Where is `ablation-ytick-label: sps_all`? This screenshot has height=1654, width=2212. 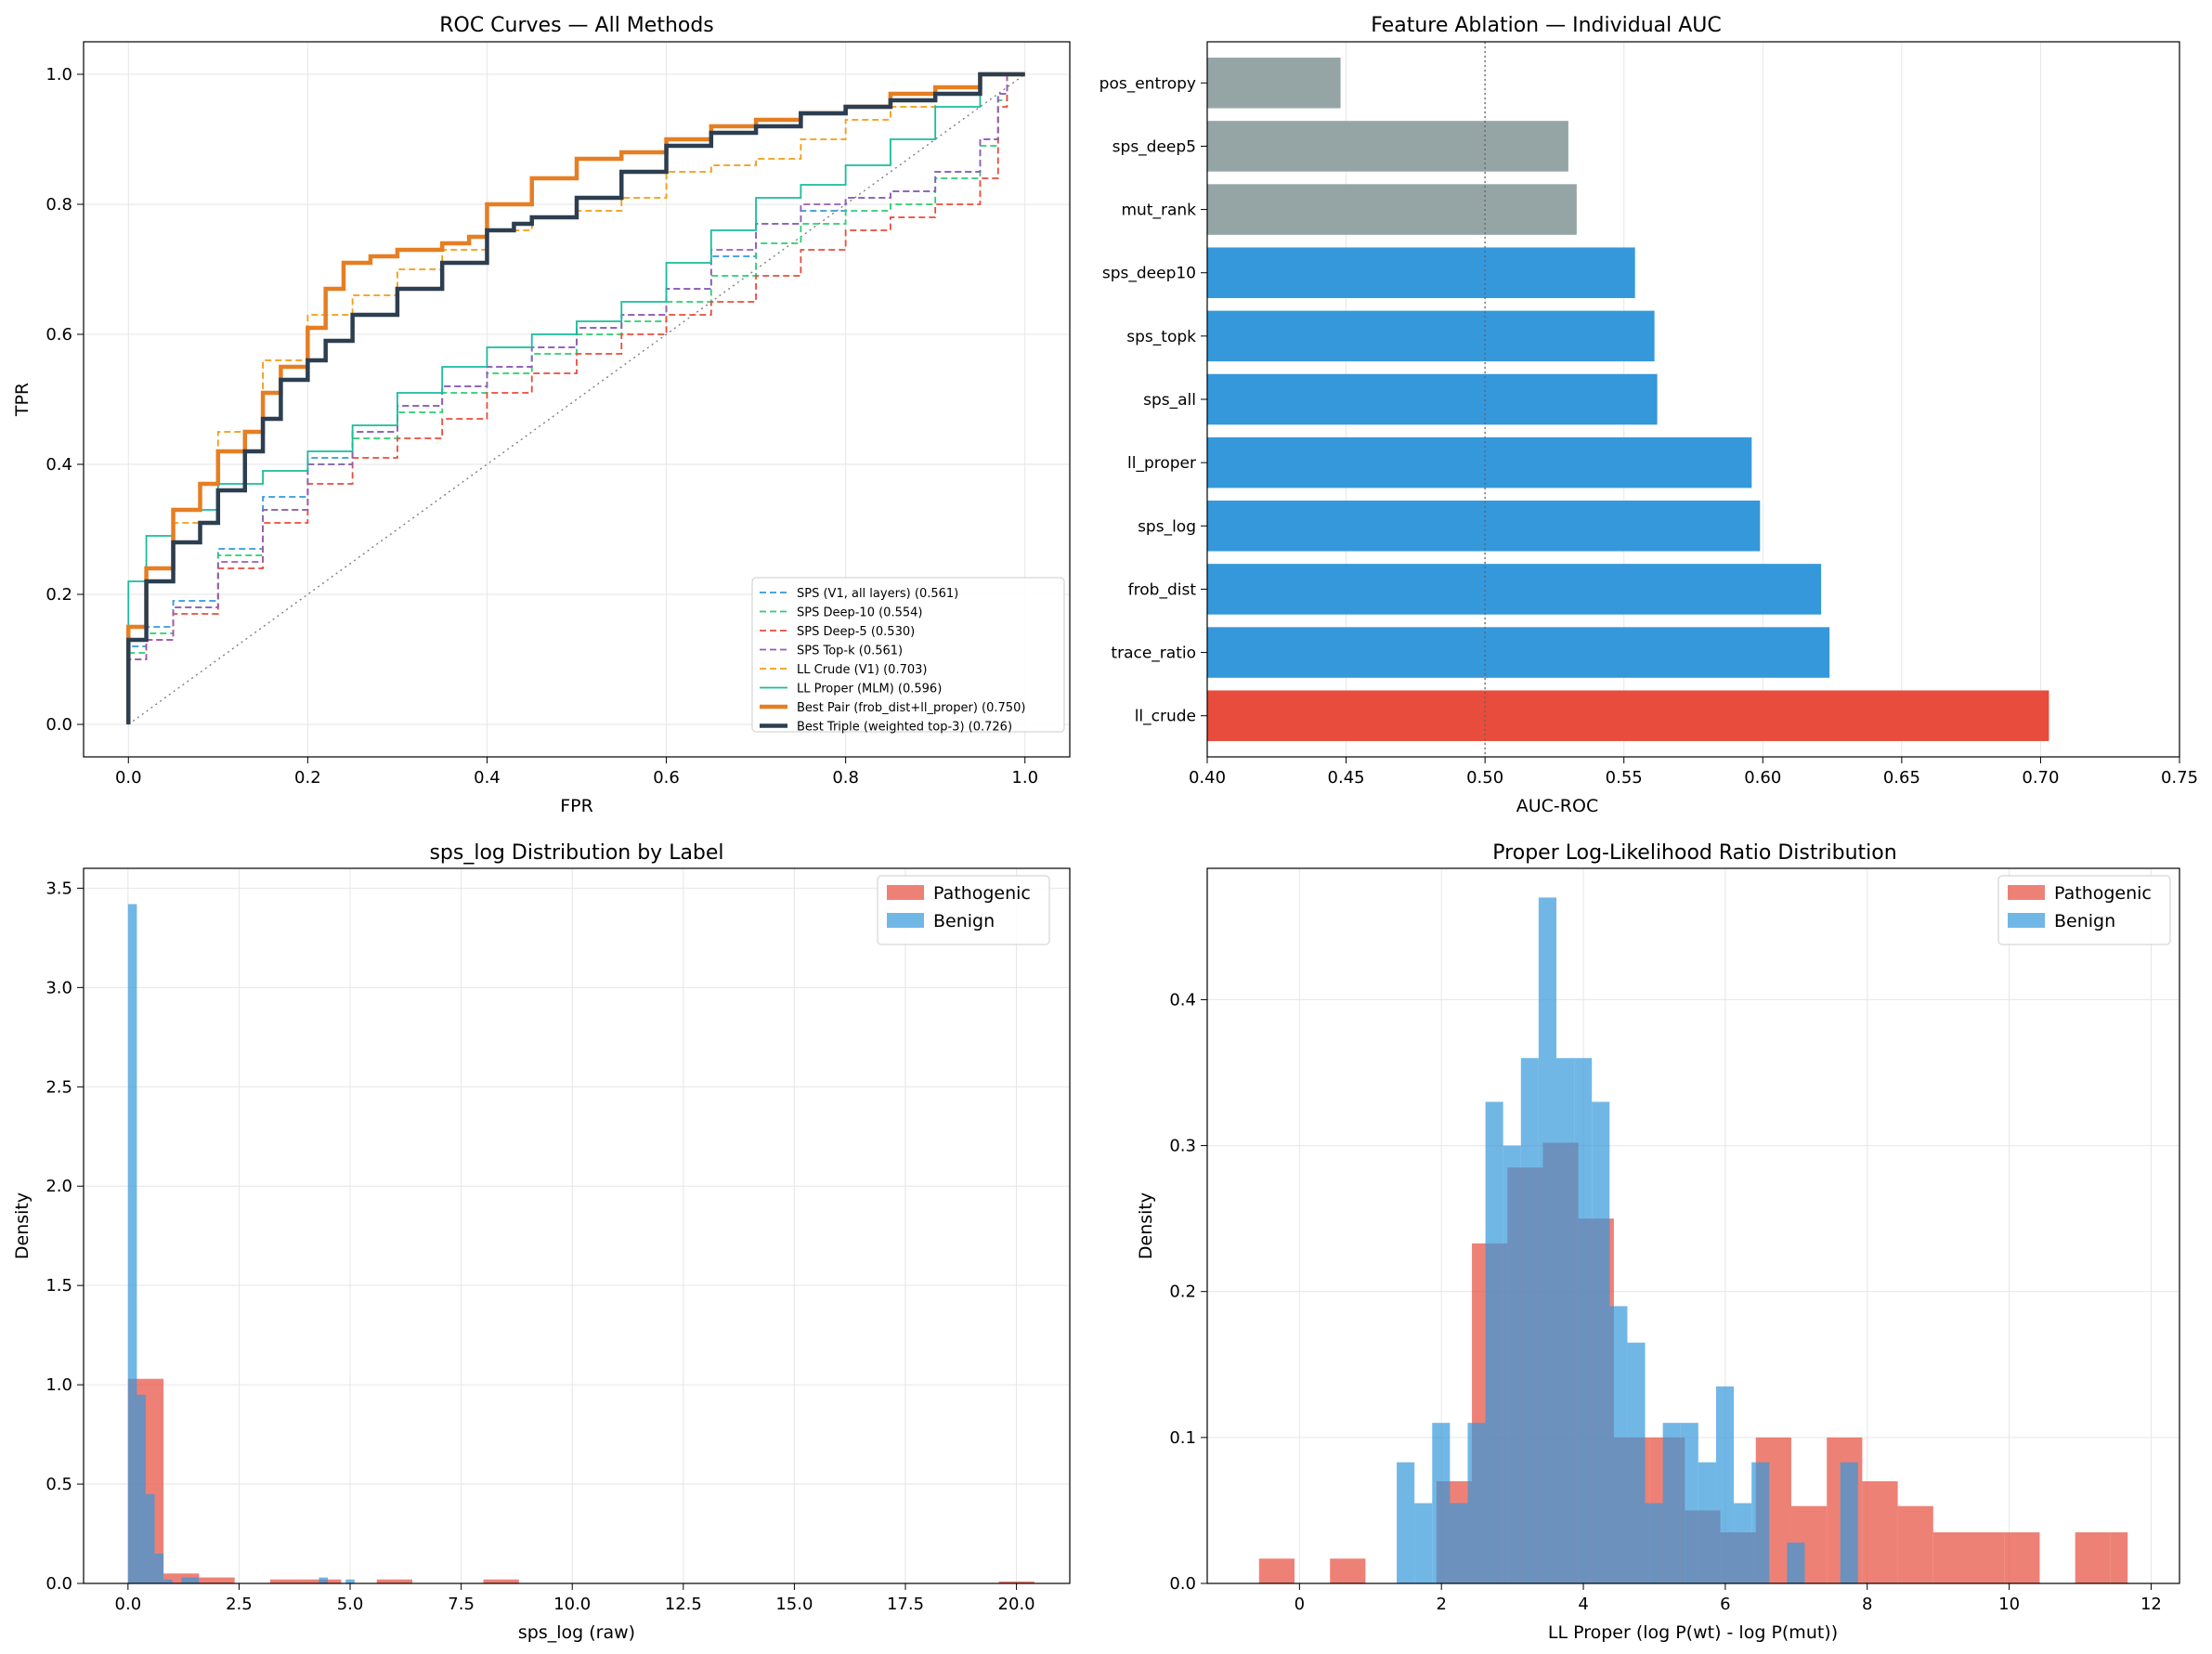 ablation-ytick-label: sps_all is located at coordinates (1170, 401).